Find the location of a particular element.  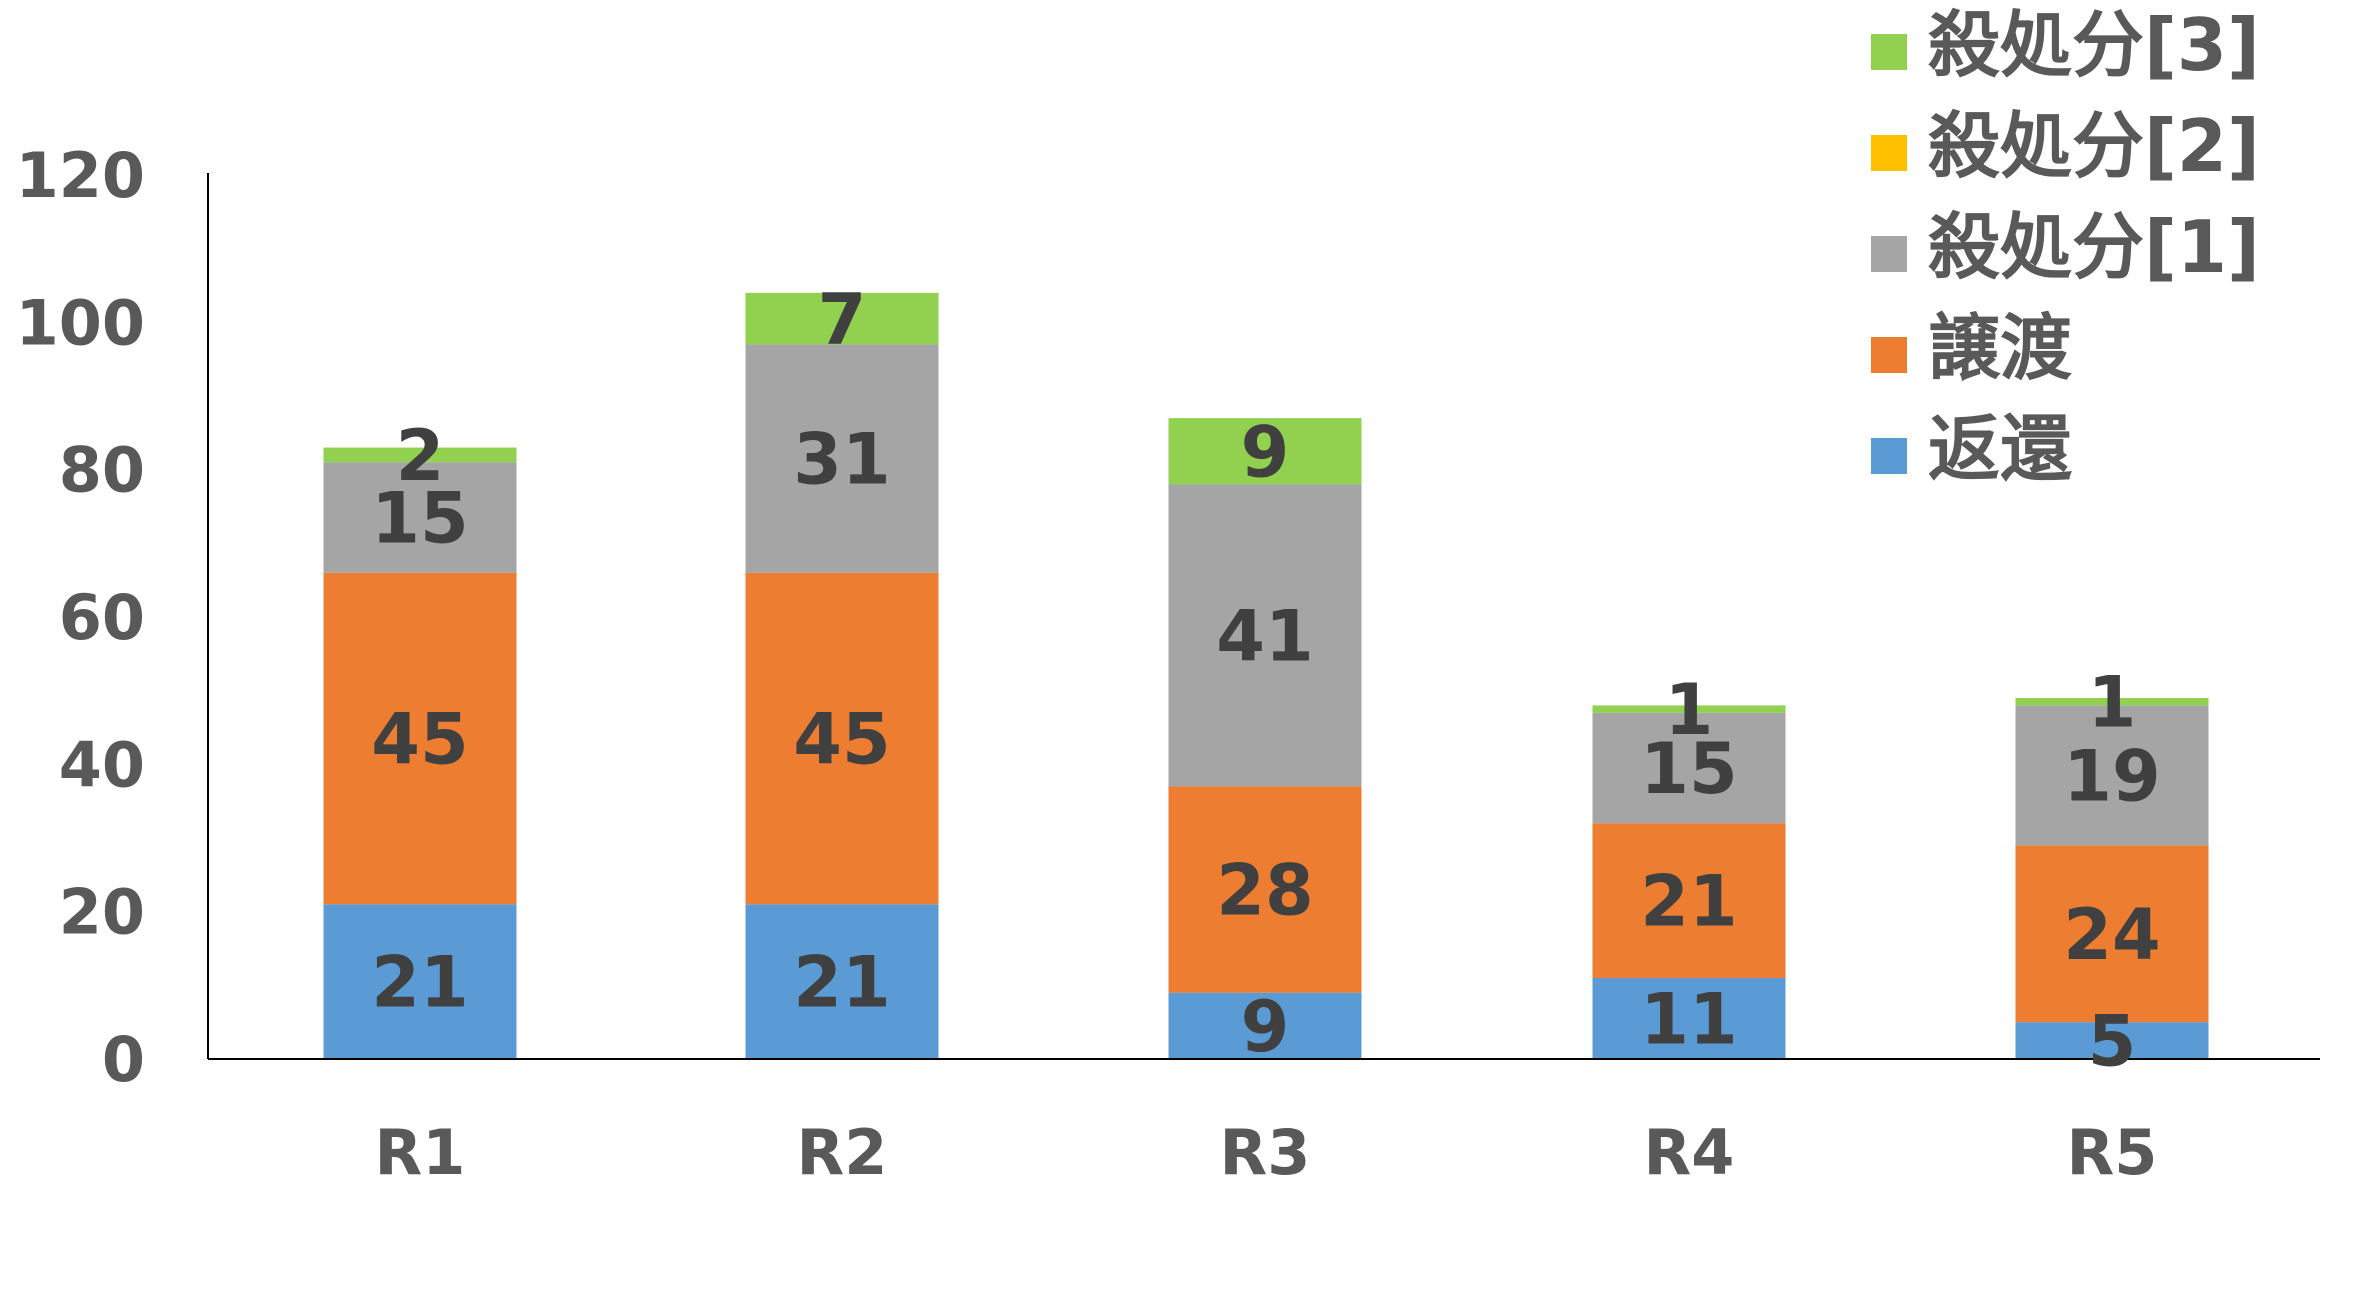

data-label: 28 is located at coordinates (1264, 891).